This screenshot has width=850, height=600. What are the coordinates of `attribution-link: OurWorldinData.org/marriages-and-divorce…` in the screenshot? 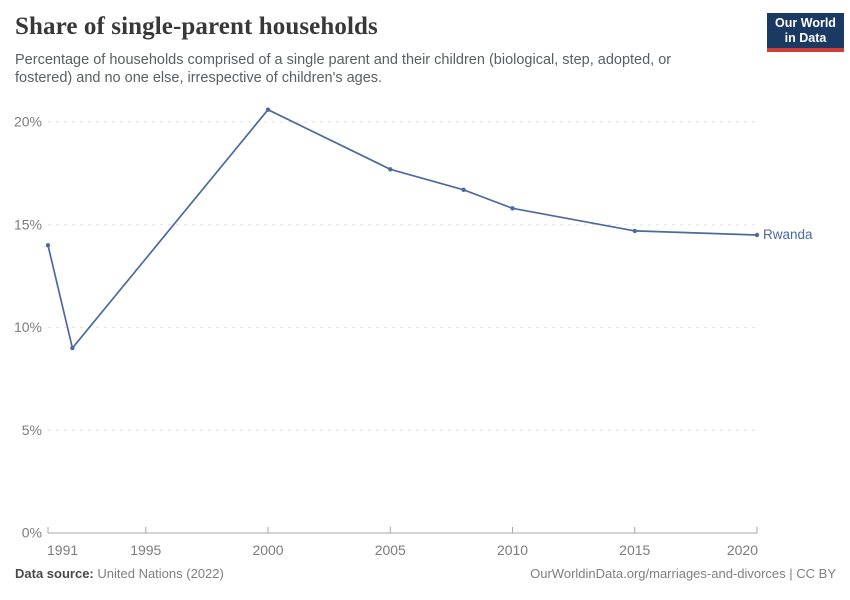 It's located at (683, 573).